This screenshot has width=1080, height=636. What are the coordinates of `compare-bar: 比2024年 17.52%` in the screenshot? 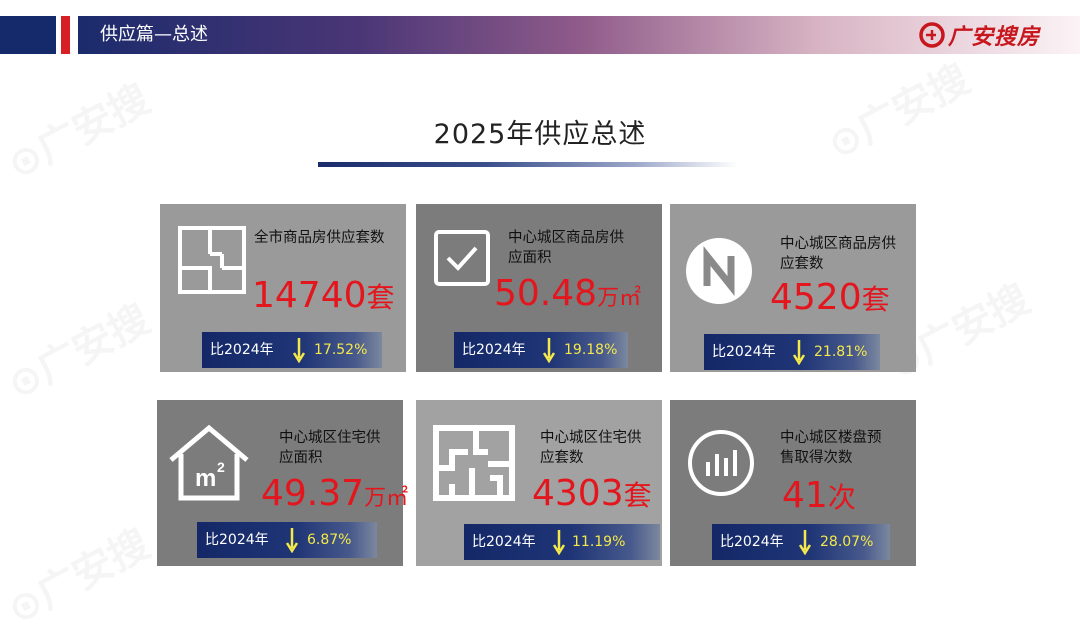 It's located at (292, 350).